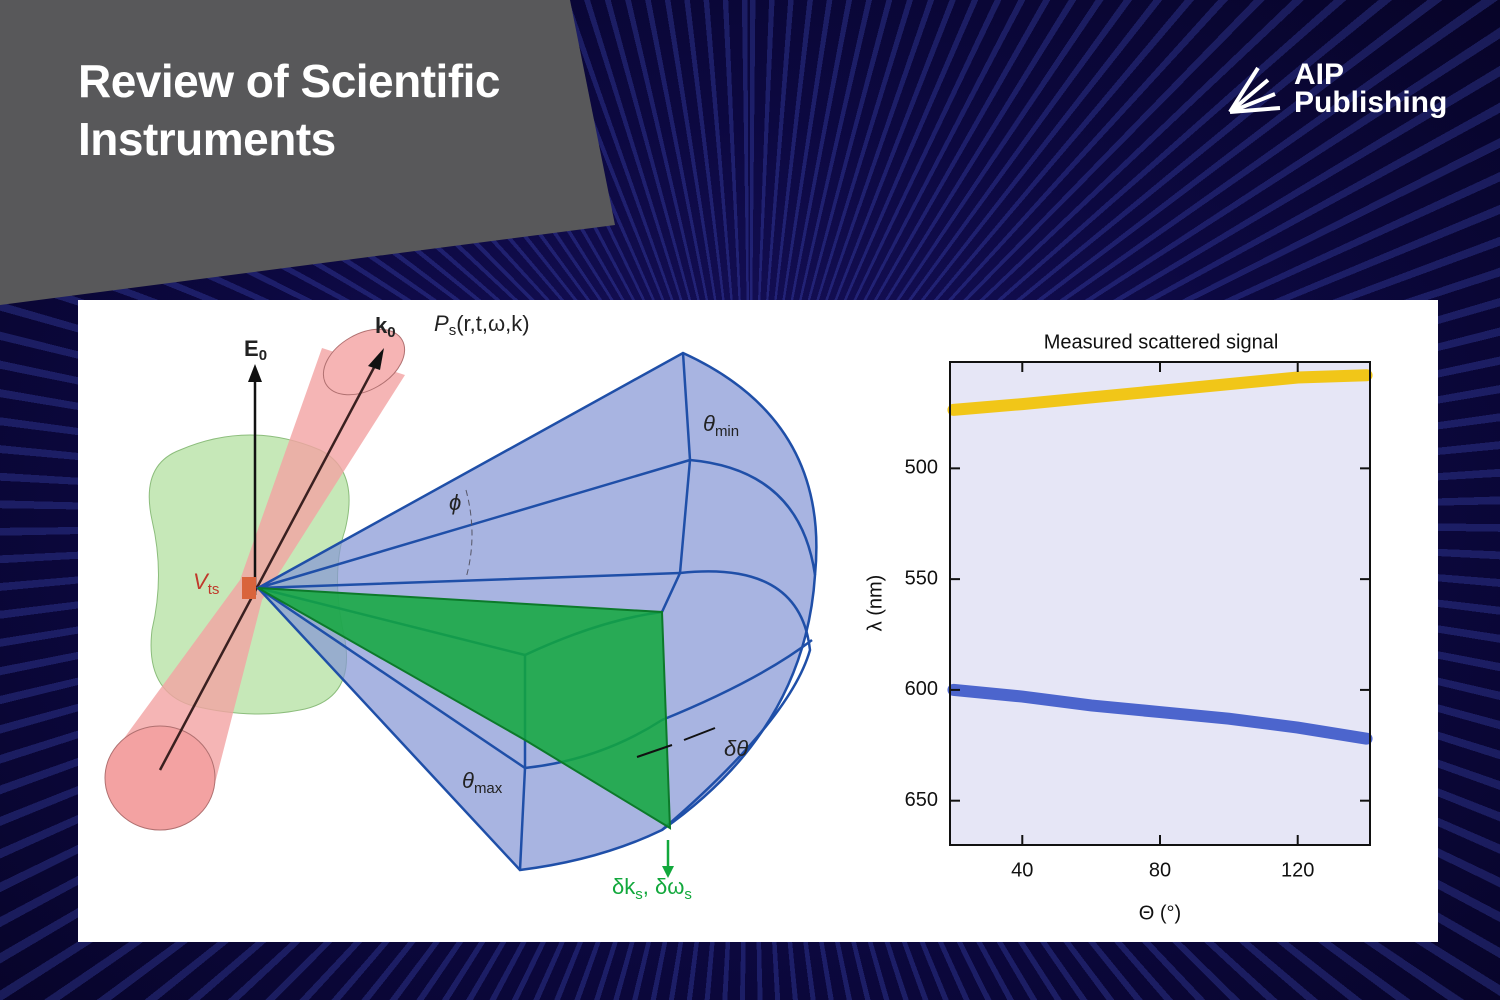 Image resolution: width=1500 pixels, height=1000 pixels. What do you see at coordinates (441, 323) in the screenshot?
I see `label-part: P` at bounding box center [441, 323].